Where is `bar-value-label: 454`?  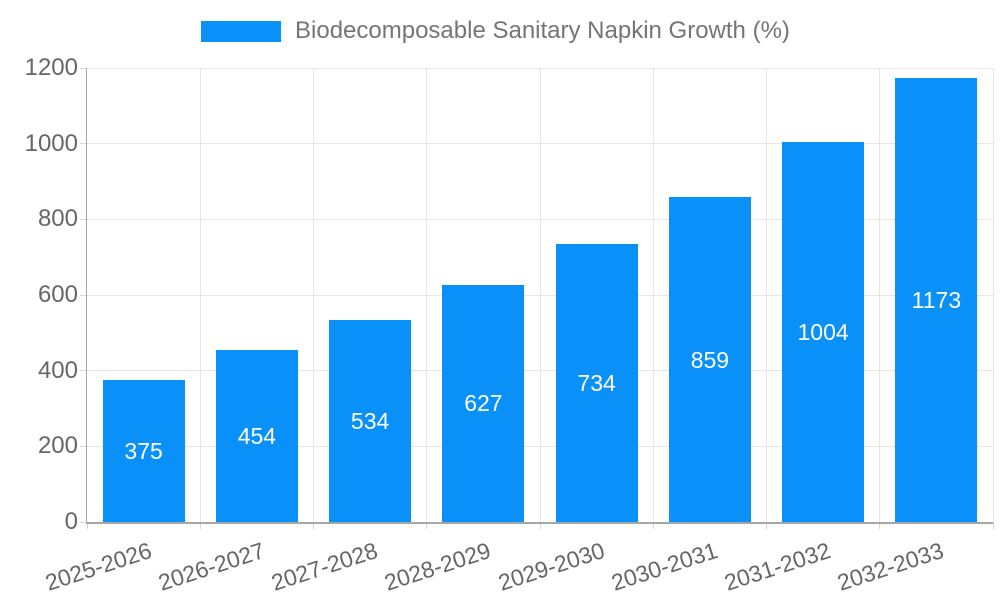 bar-value-label: 454 is located at coordinates (257, 436).